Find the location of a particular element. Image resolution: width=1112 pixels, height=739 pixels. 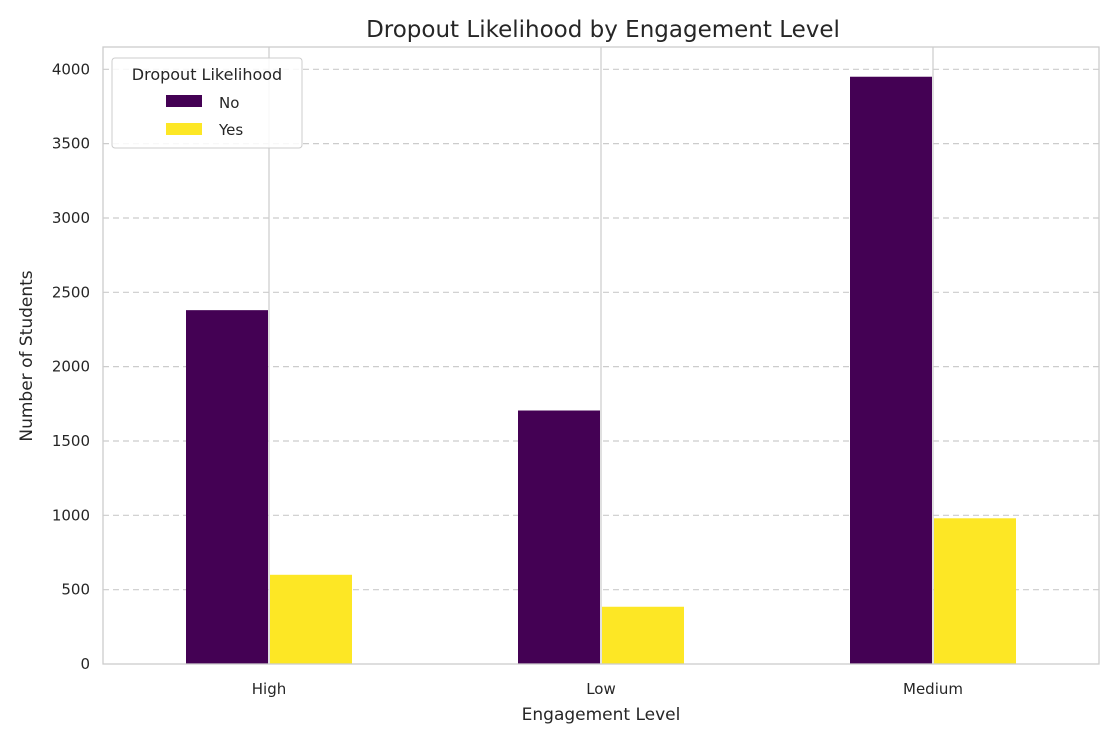

y-tick-label-8: 4000 is located at coordinates (71, 69).